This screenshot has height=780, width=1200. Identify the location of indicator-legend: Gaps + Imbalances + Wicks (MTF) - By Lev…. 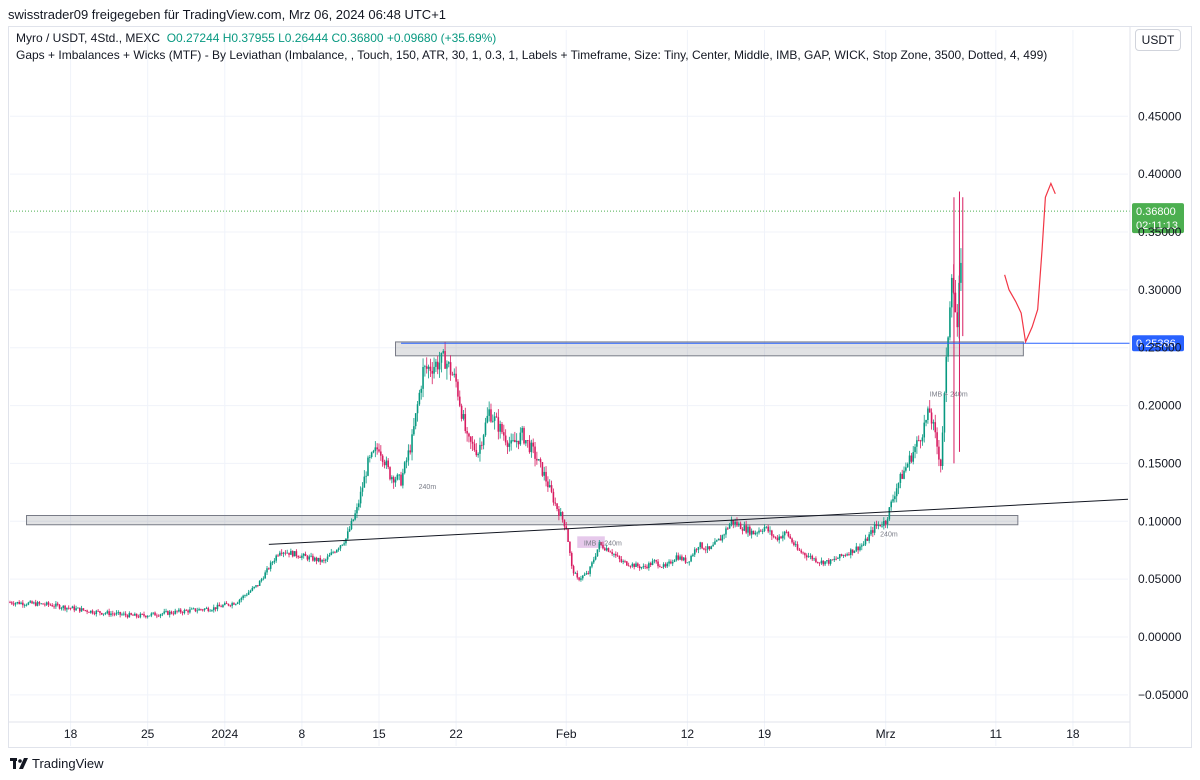
(532, 55).